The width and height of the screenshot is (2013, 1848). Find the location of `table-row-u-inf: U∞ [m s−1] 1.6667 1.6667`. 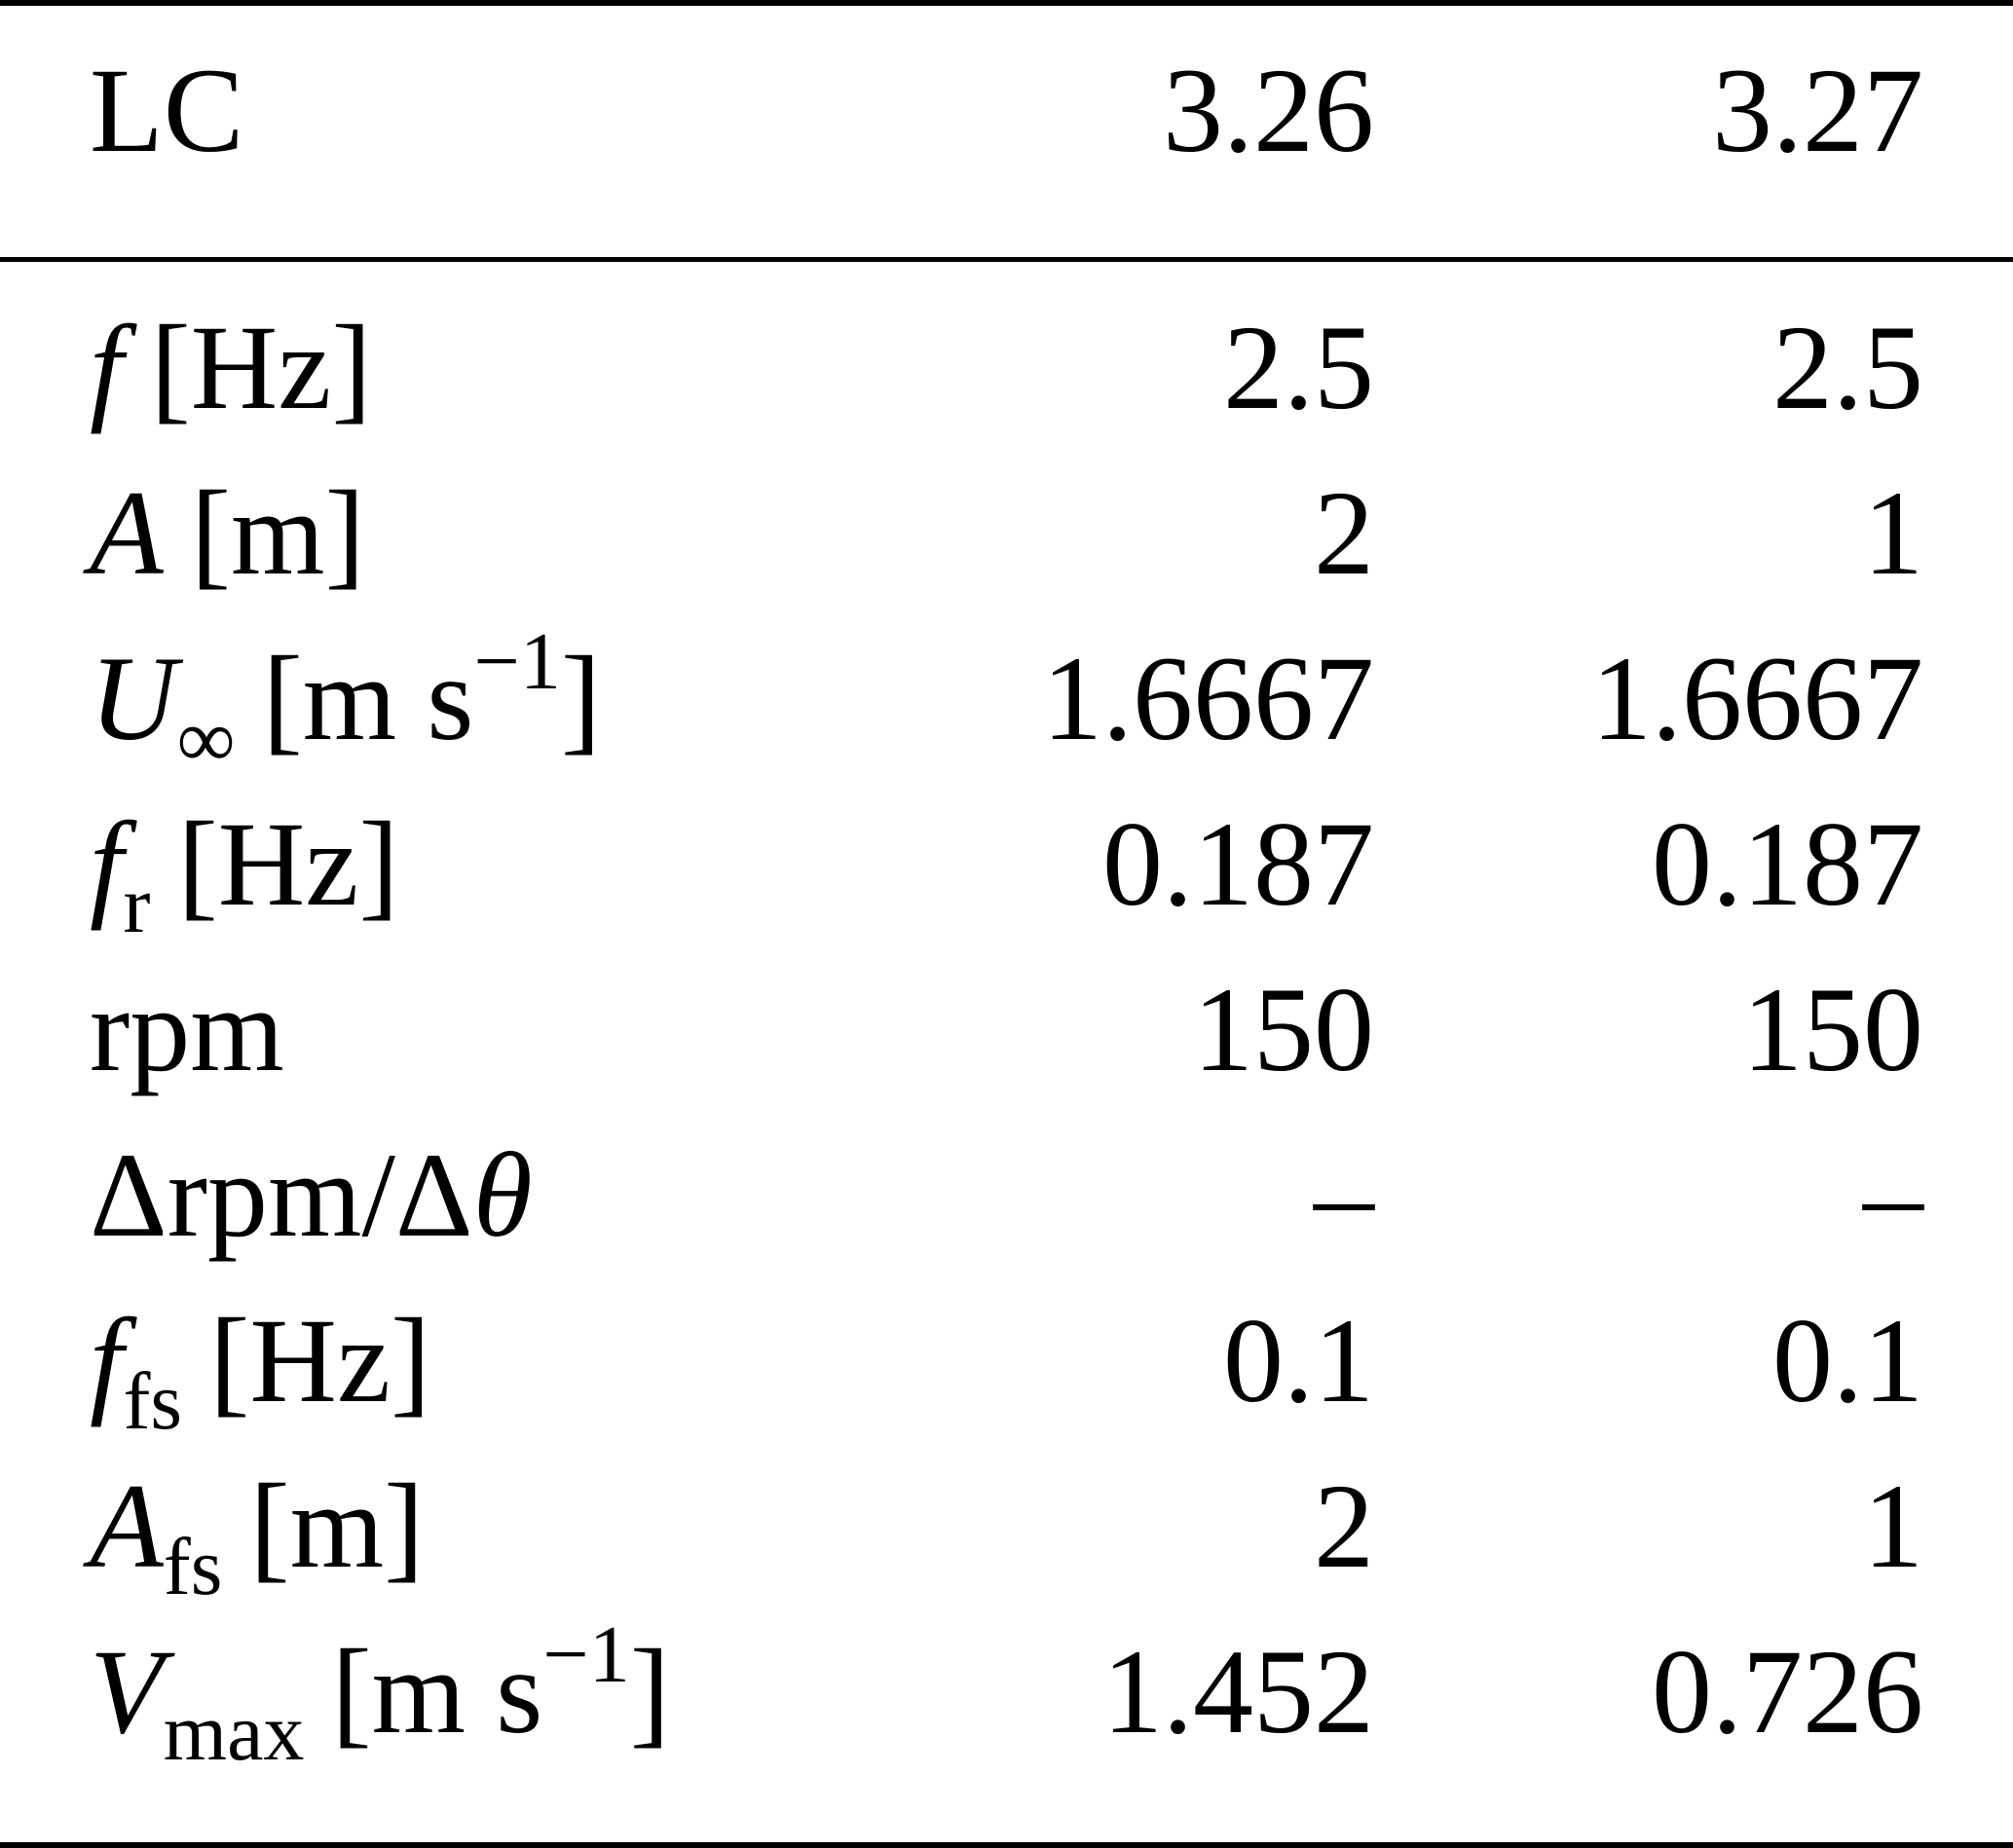

table-row-u-inf: U∞ [m s−1] 1.6667 1.6667 is located at coordinates (1006, 687).